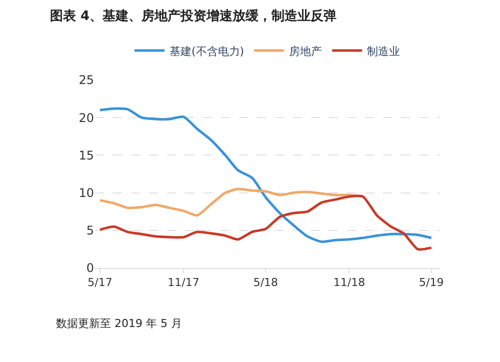  What do you see at coordinates (86, 117) in the screenshot?
I see `y-tick-label: 20` at bounding box center [86, 117].